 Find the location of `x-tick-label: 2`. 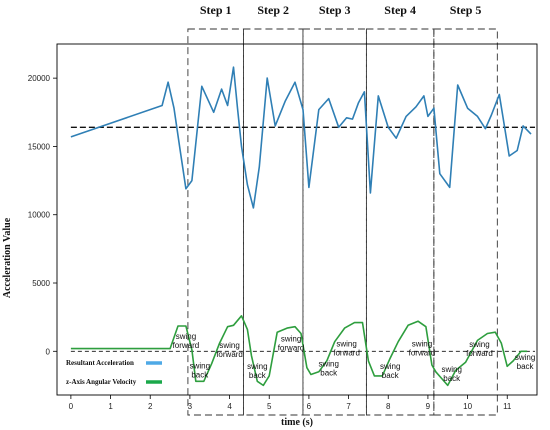

x-tick-label: 2 is located at coordinates (150, 406).